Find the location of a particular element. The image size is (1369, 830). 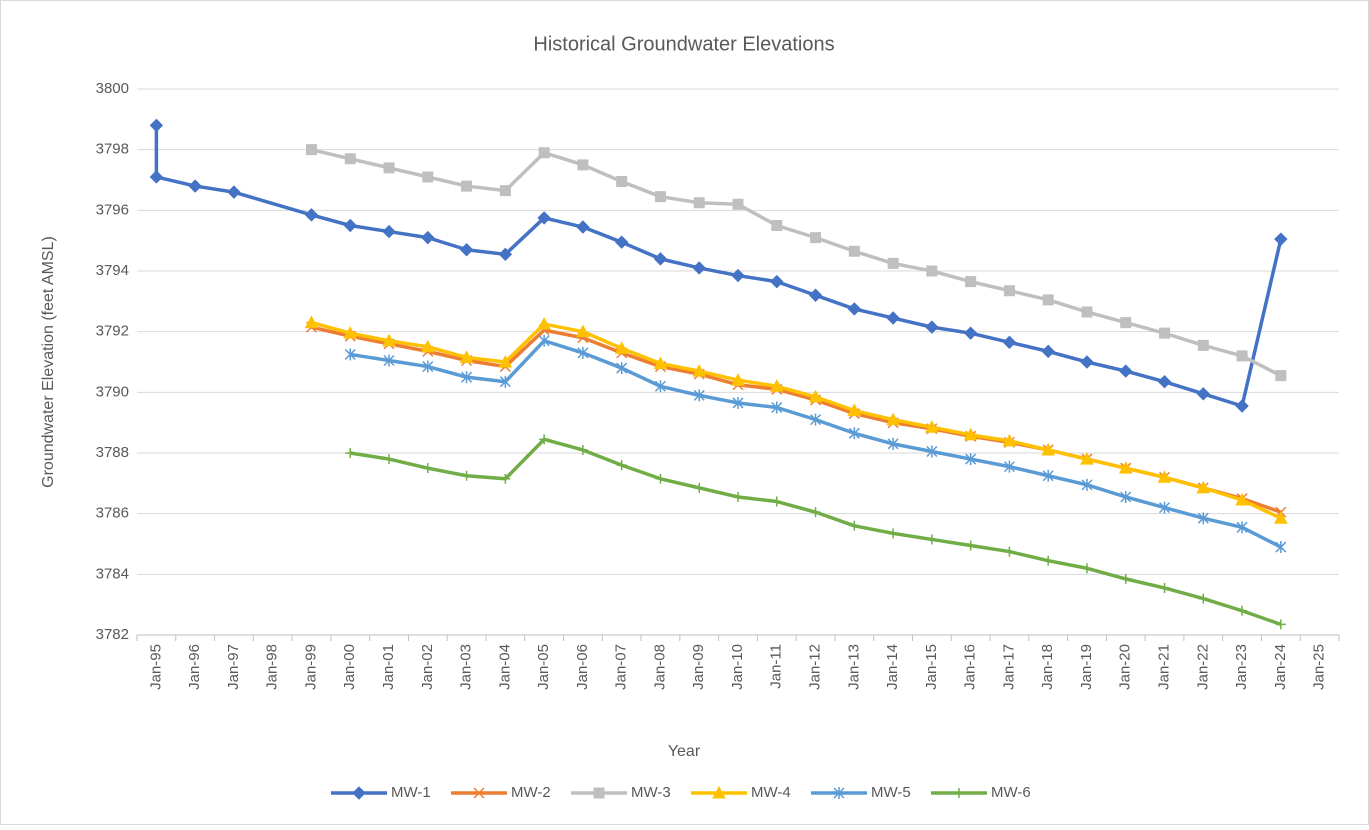

y-tick-label: 3782 is located at coordinates (112, 634).